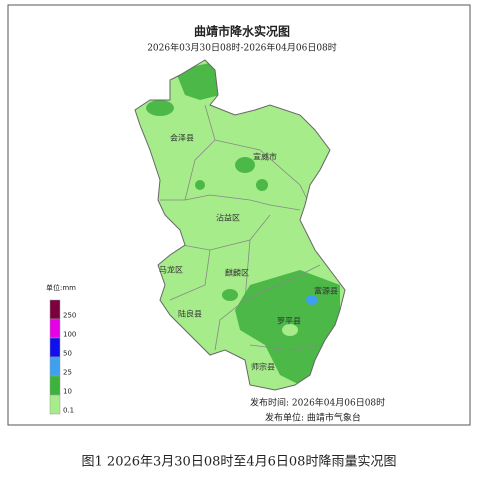 This screenshot has width=478, height=477. Describe the element at coordinates (242, 31) in the screenshot. I see `title: 曲靖市降水实况图` at that location.